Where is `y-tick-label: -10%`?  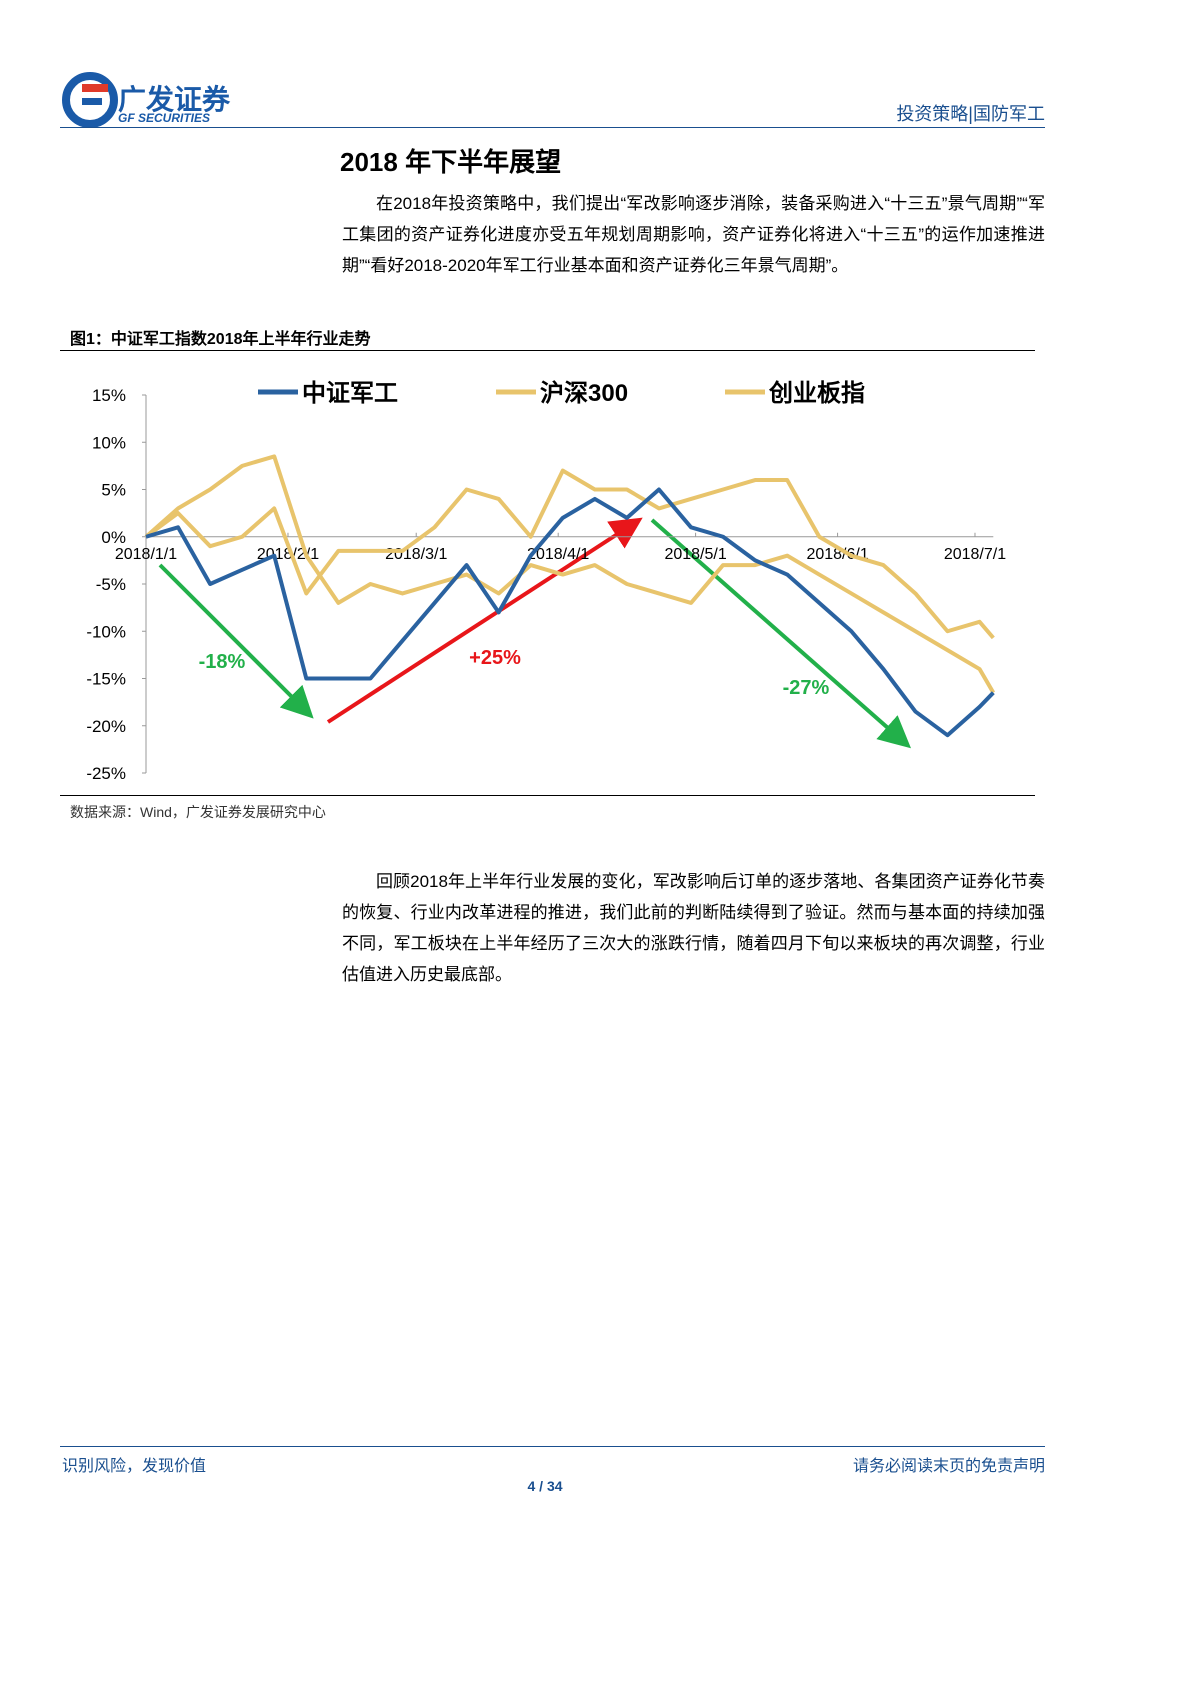 y-tick-label: -10% is located at coordinates (106, 631).